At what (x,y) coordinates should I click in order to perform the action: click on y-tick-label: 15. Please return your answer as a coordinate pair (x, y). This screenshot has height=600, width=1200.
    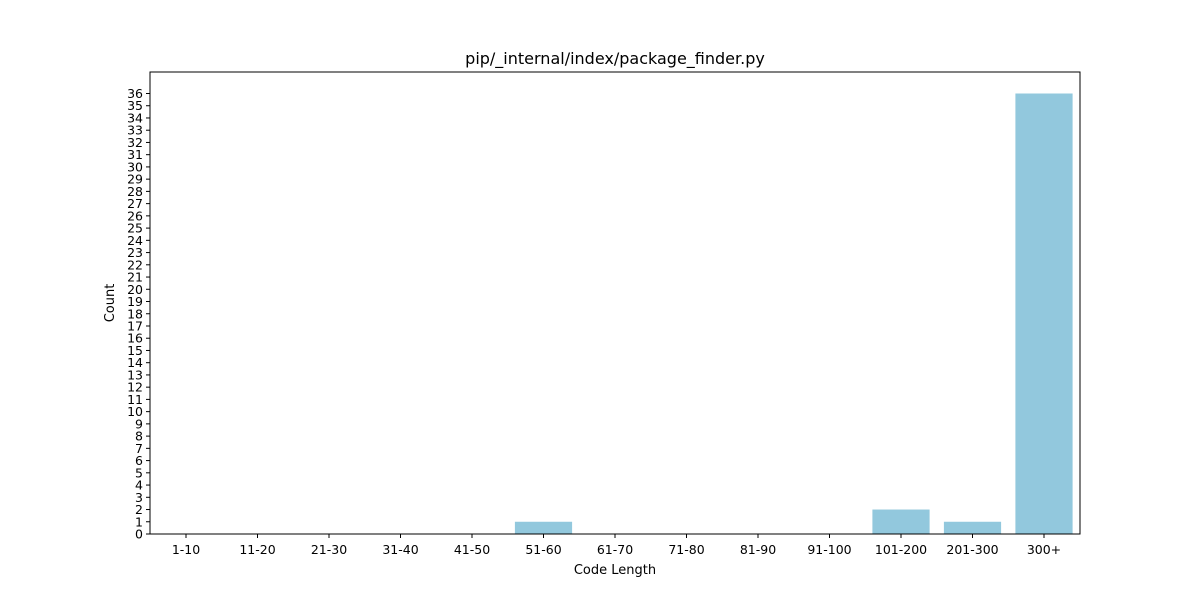
    Looking at the image, I should click on (135, 350).